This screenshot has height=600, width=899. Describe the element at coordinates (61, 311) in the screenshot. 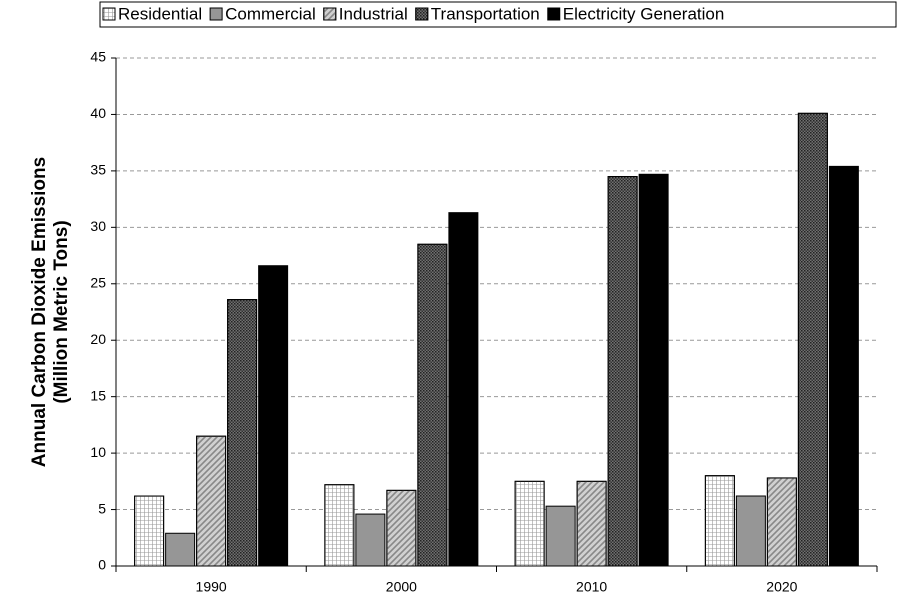

I see `y-axis-label: (Million Metric Tons)` at that location.